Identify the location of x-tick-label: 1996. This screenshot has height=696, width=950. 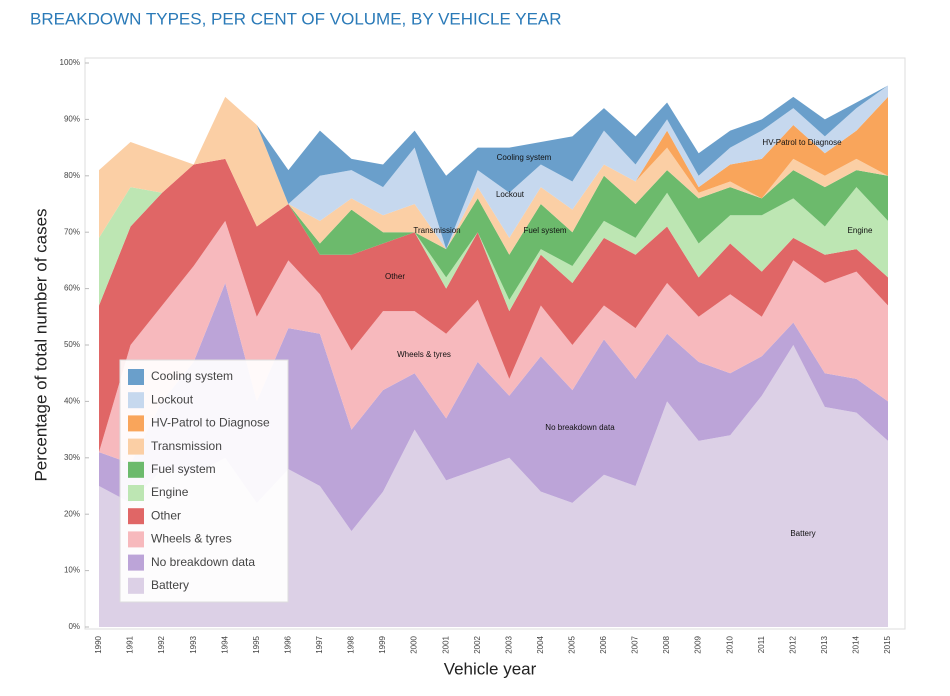
(287, 644).